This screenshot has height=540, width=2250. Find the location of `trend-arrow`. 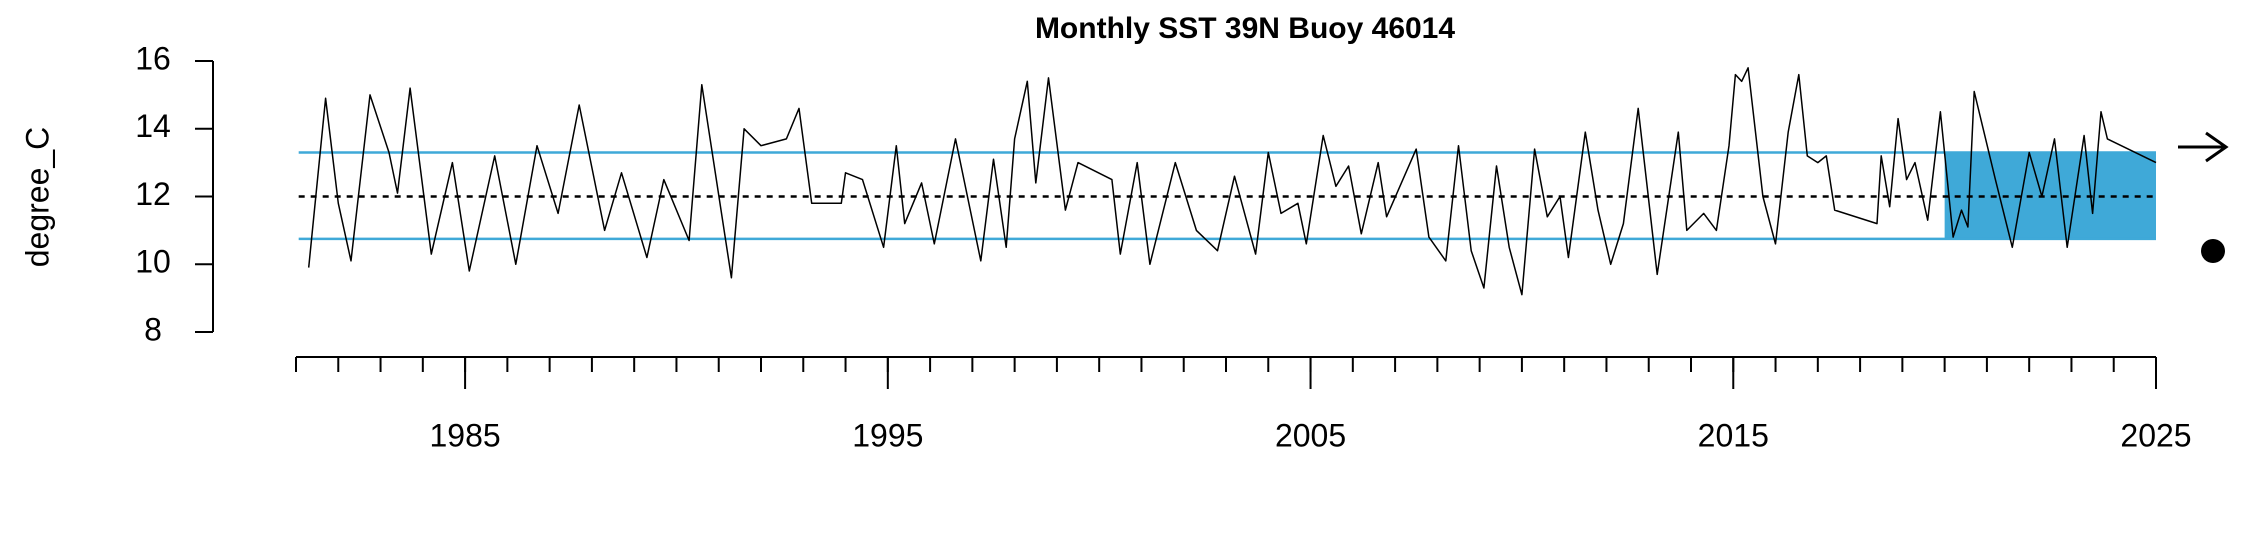

trend-arrow is located at coordinates (2203, 147).